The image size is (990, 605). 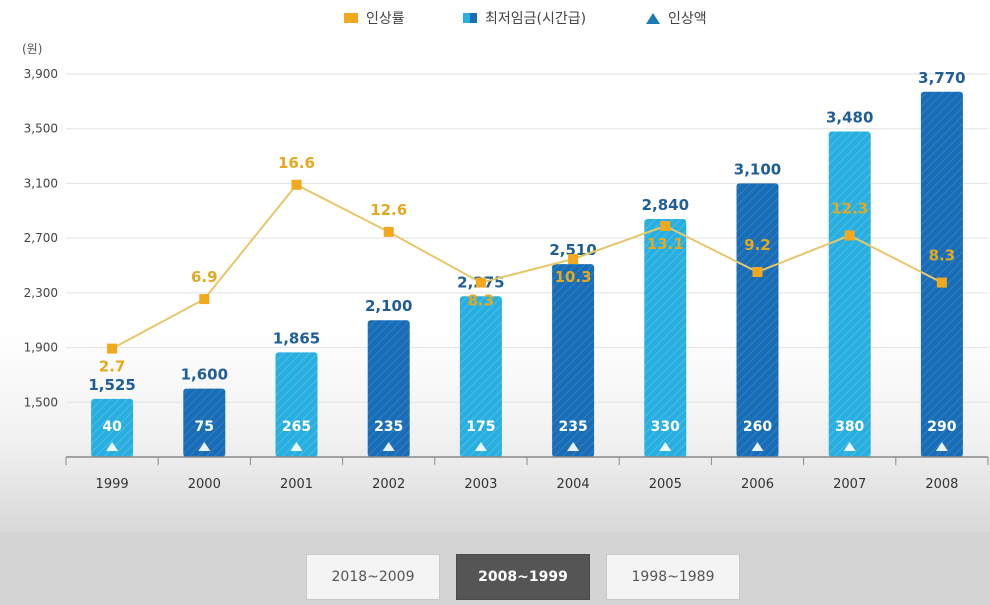 I want to click on wage-value-label: 2,100, so click(x=388, y=306).